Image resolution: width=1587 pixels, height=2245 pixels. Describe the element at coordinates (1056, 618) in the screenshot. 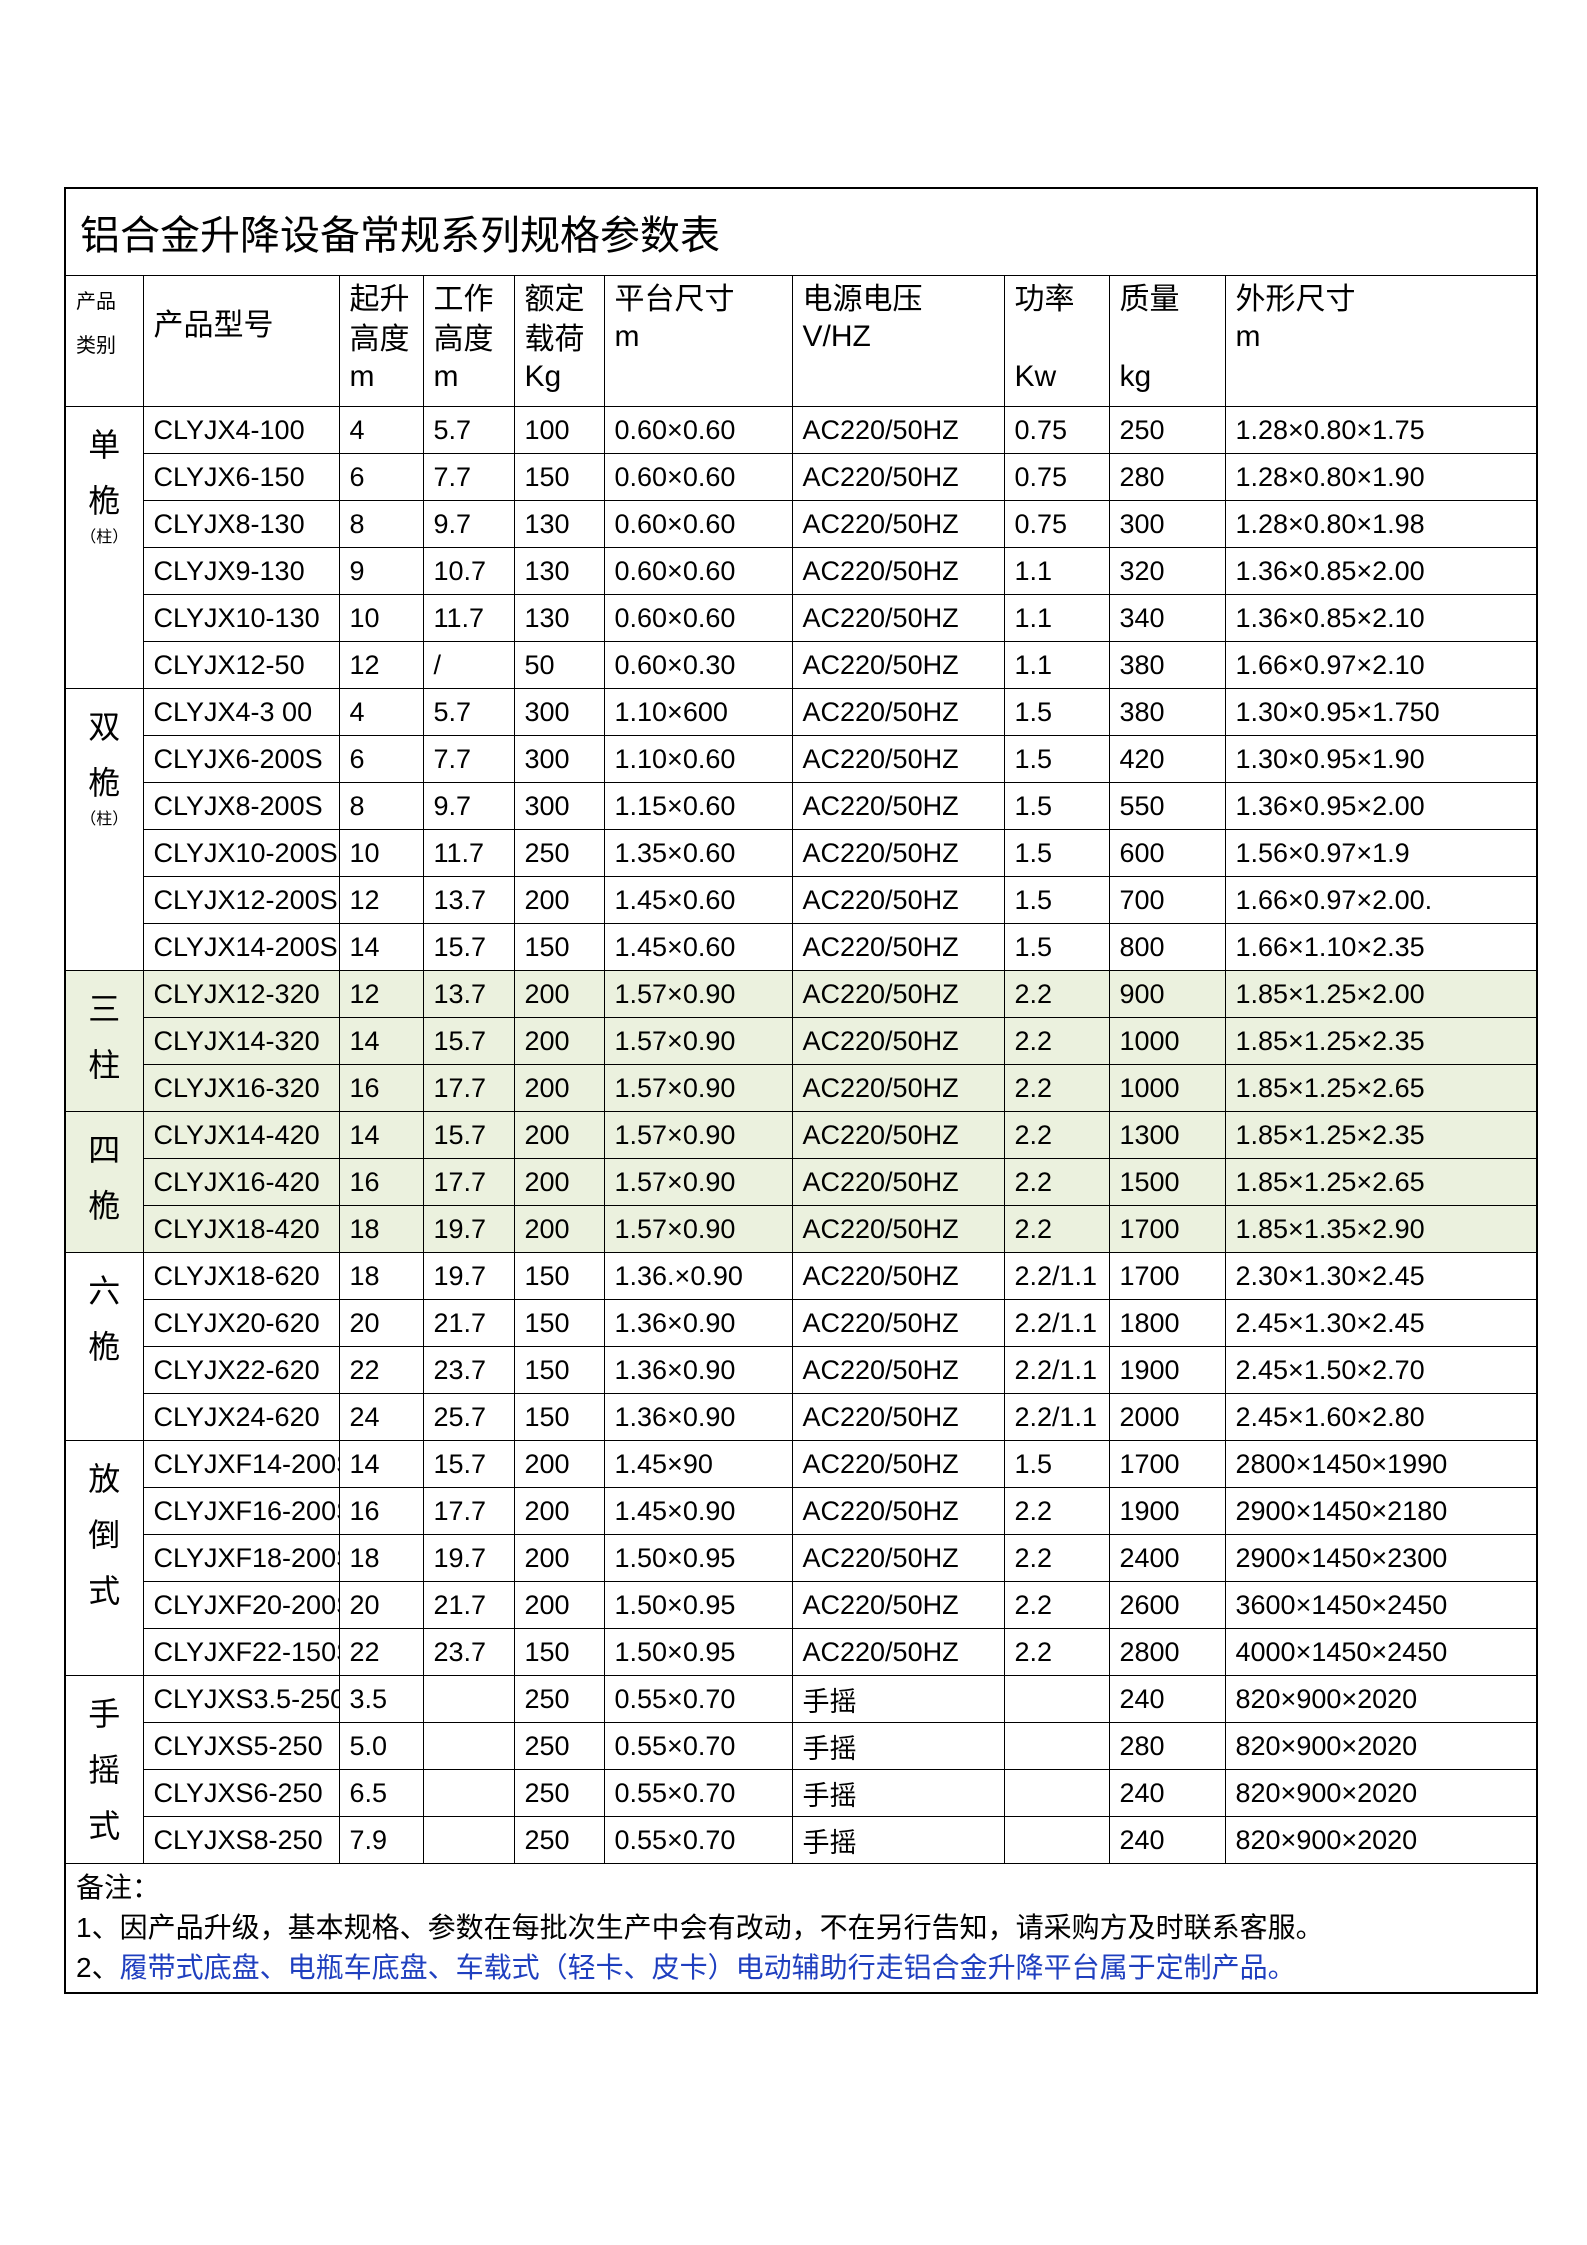

I see `cell: 1.1` at that location.